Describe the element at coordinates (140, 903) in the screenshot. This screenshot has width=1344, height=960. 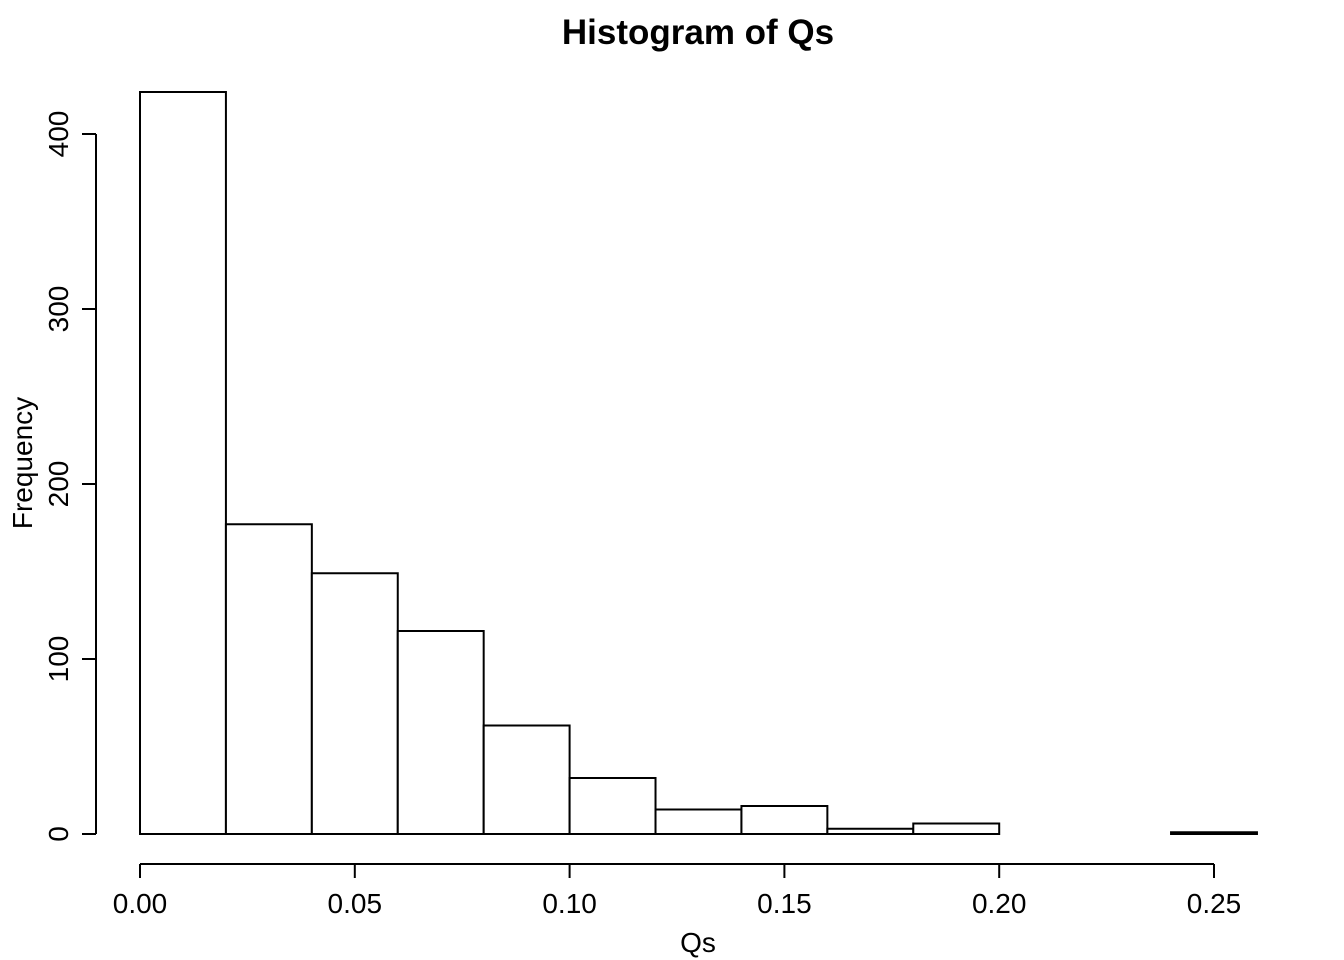
I see `x-tick-label: 0.00` at that location.